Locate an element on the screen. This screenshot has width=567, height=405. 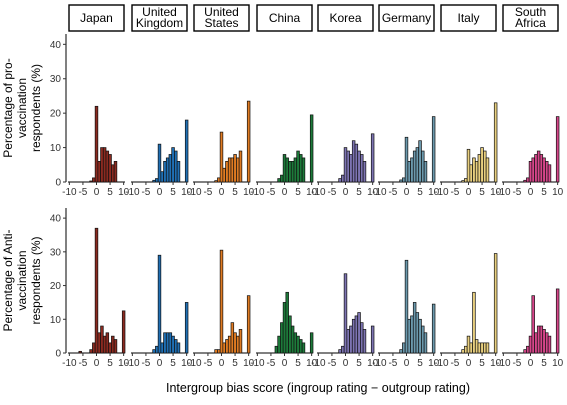
y-tick-label: 0 is located at coordinates (58, 354).